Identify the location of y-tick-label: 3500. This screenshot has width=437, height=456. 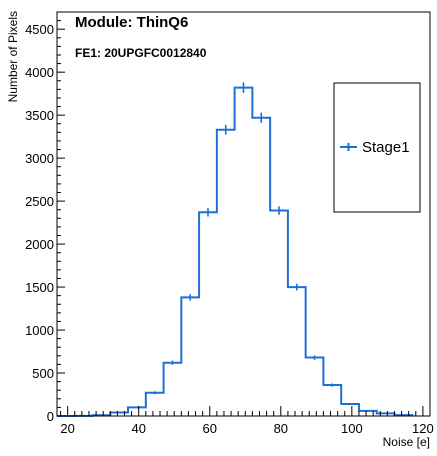
(39, 115).